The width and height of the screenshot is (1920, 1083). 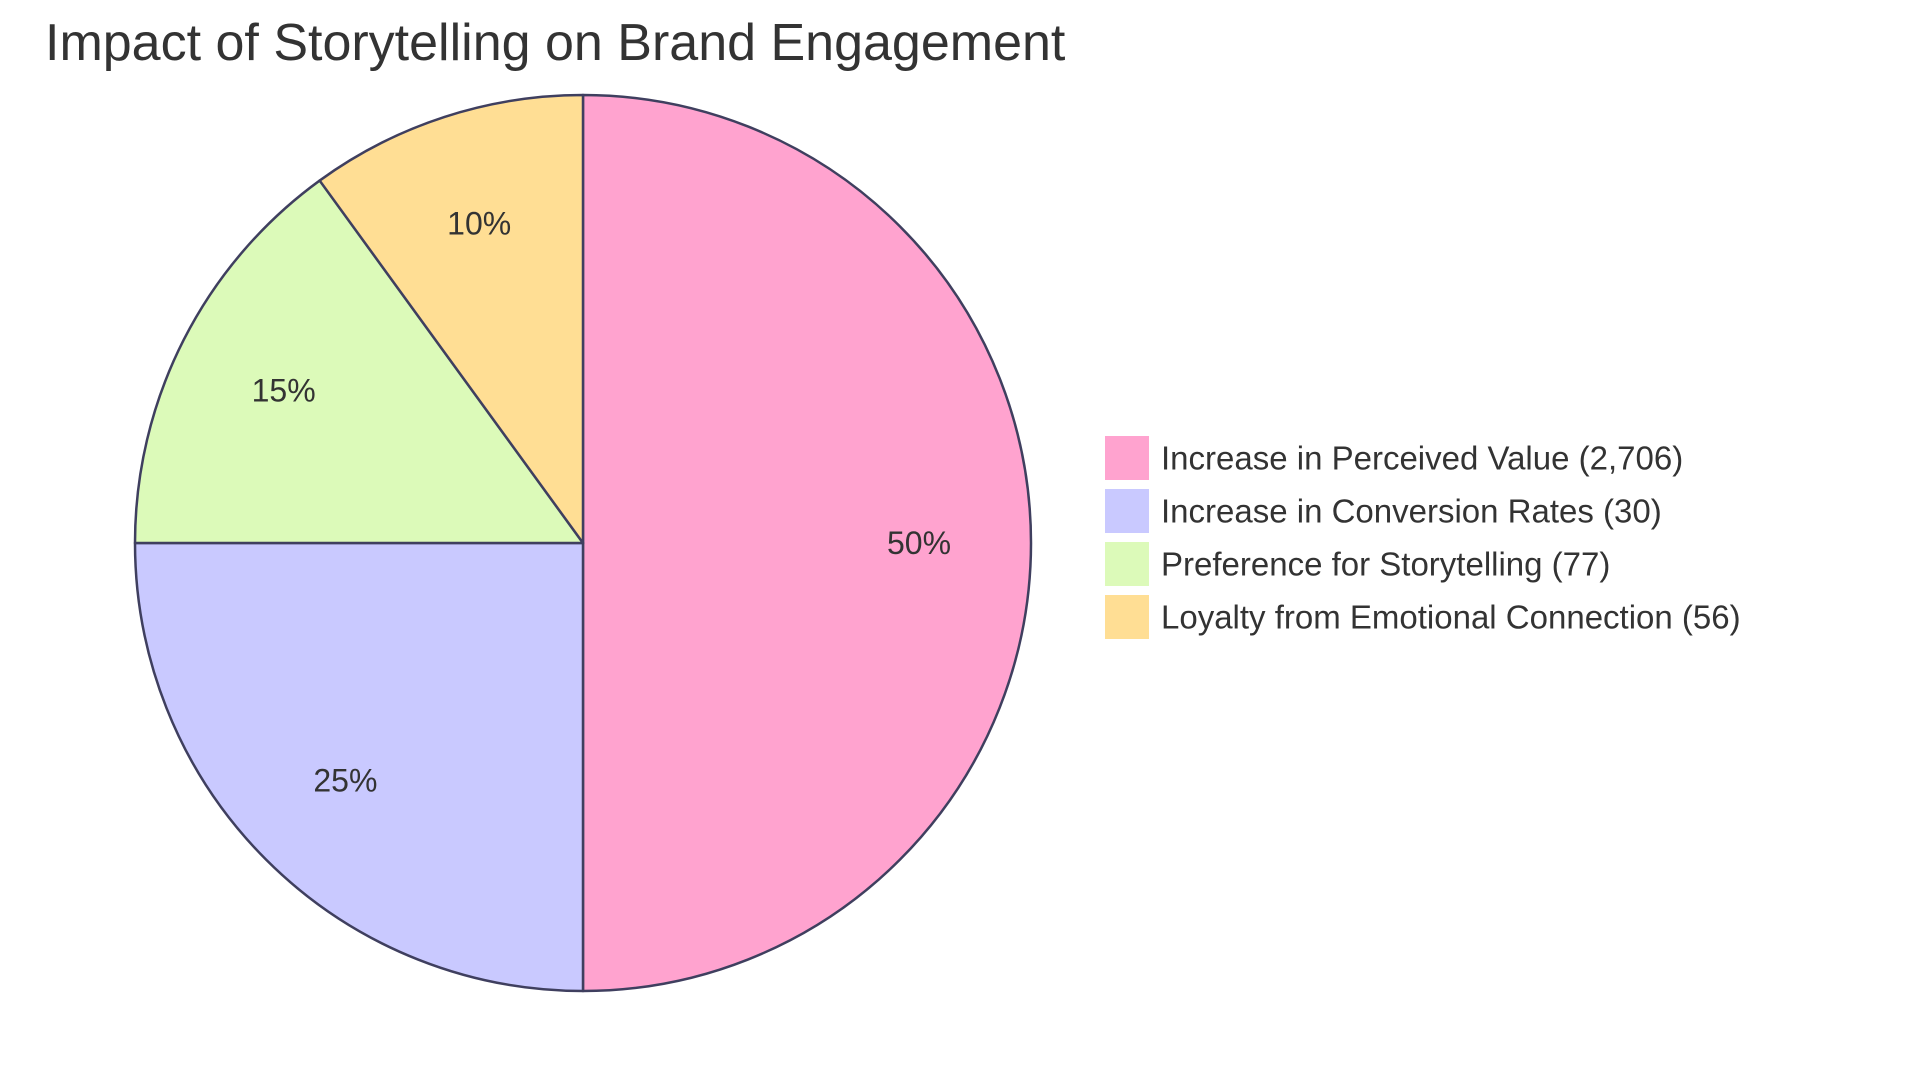 What do you see at coordinates (479, 223) in the screenshot?
I see `slice-percent-label: 10%` at bounding box center [479, 223].